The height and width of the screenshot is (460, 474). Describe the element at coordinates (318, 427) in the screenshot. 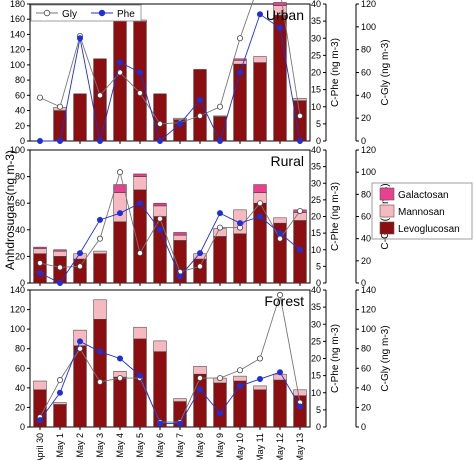

I see `phe-tick-label: 0` at that location.